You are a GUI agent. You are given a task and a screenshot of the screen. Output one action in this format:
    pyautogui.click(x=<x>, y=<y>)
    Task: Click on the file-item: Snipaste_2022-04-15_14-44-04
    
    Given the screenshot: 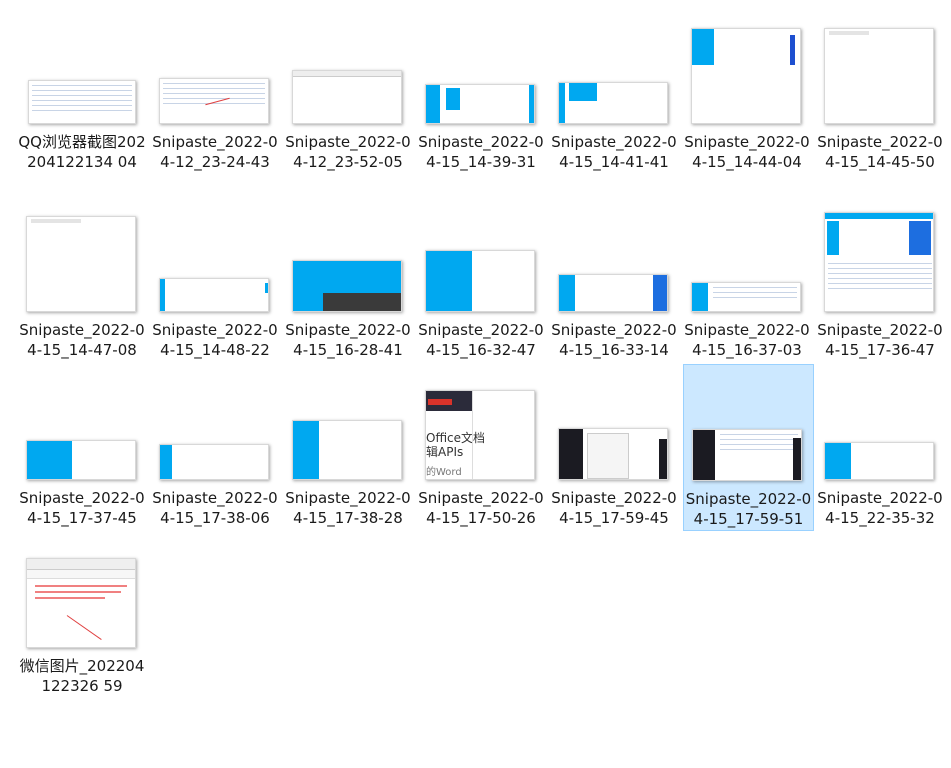 What is the action you would take?
    pyautogui.click(x=747, y=105)
    